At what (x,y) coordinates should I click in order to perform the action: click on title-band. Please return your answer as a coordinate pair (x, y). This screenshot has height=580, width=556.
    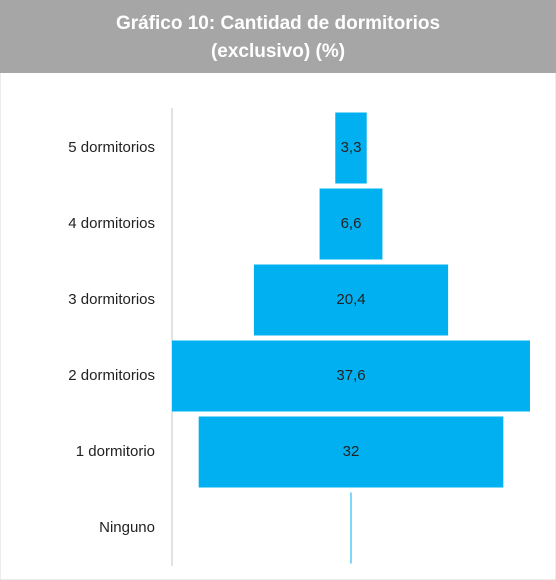
    Looking at the image, I should click on (278, 36).